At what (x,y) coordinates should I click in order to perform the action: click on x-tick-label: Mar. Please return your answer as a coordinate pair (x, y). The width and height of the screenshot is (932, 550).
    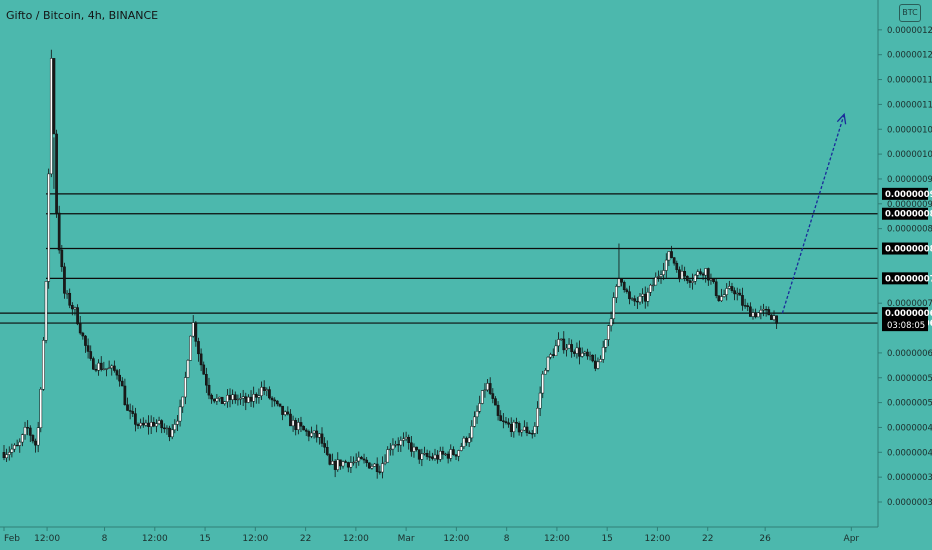
    Looking at the image, I should click on (406, 539).